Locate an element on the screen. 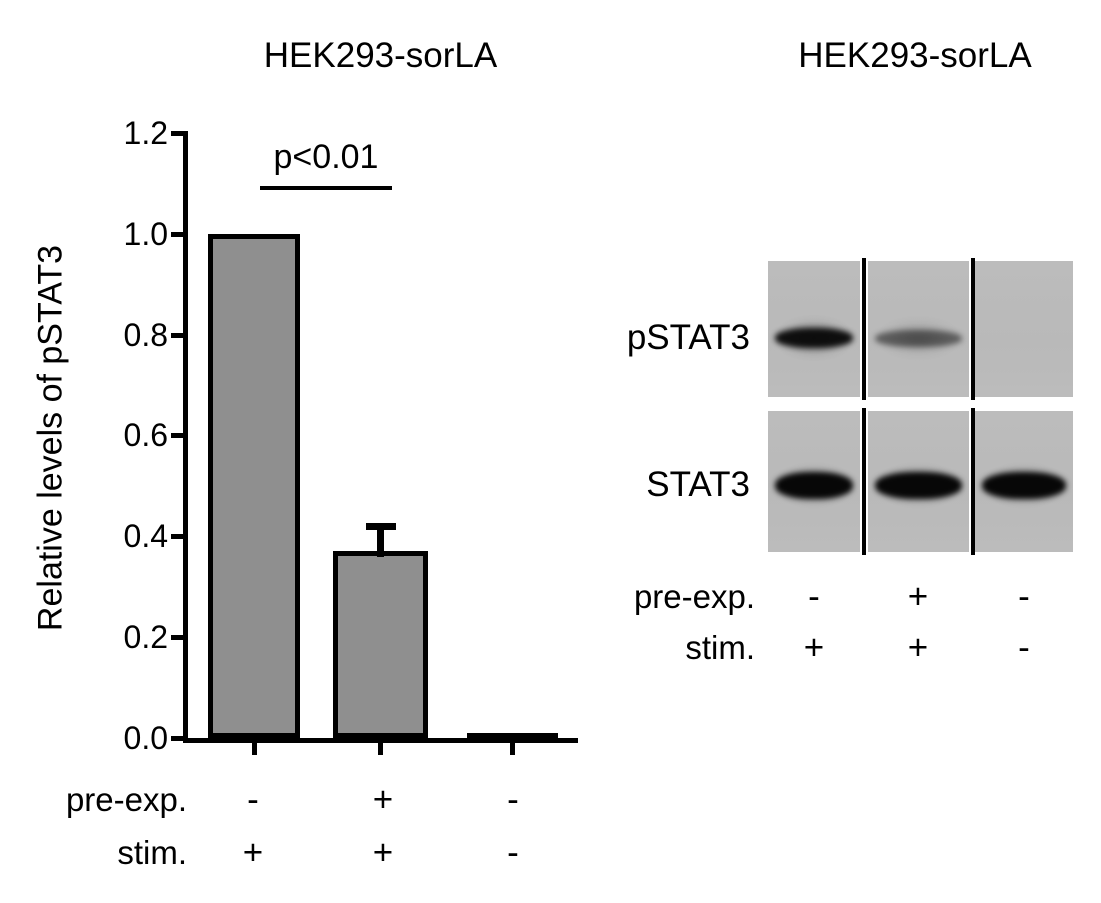  right-stim-lane1: + is located at coordinates (814, 647).